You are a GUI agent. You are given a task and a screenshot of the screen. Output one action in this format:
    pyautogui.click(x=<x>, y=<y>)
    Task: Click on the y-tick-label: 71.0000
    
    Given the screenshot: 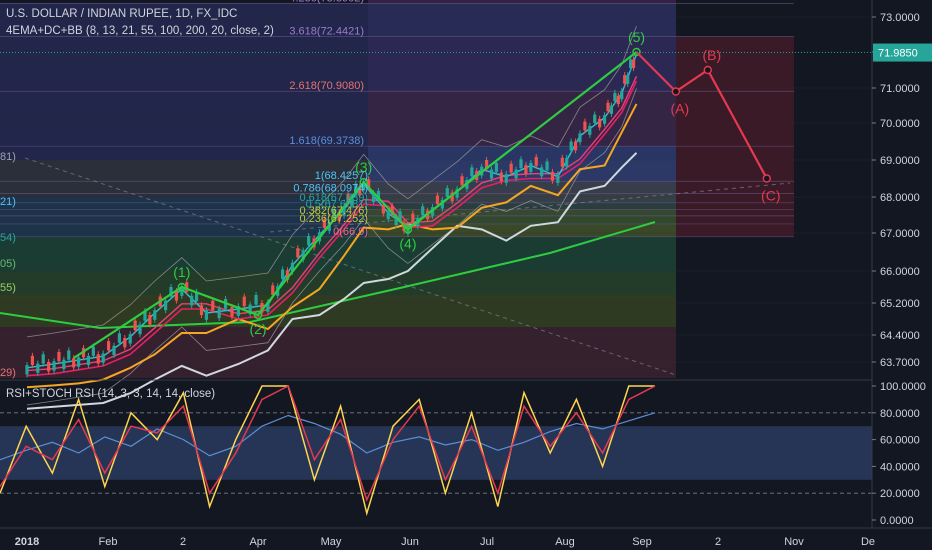 What is the action you would take?
    pyautogui.click(x=900, y=89)
    